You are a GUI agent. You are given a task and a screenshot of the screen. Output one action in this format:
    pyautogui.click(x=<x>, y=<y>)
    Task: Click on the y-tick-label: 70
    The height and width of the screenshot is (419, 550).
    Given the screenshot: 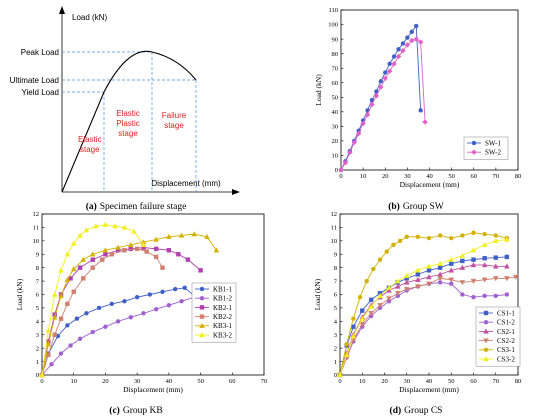 What is the action you would take?
    pyautogui.click(x=335, y=68)
    